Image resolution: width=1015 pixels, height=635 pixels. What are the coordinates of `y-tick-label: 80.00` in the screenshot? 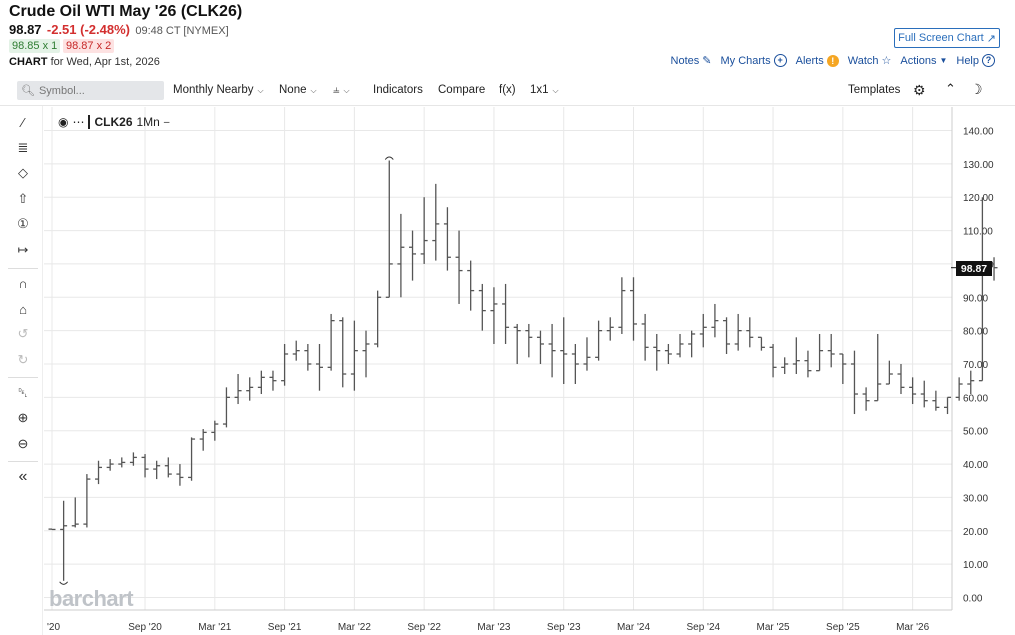 It's located at (975, 332).